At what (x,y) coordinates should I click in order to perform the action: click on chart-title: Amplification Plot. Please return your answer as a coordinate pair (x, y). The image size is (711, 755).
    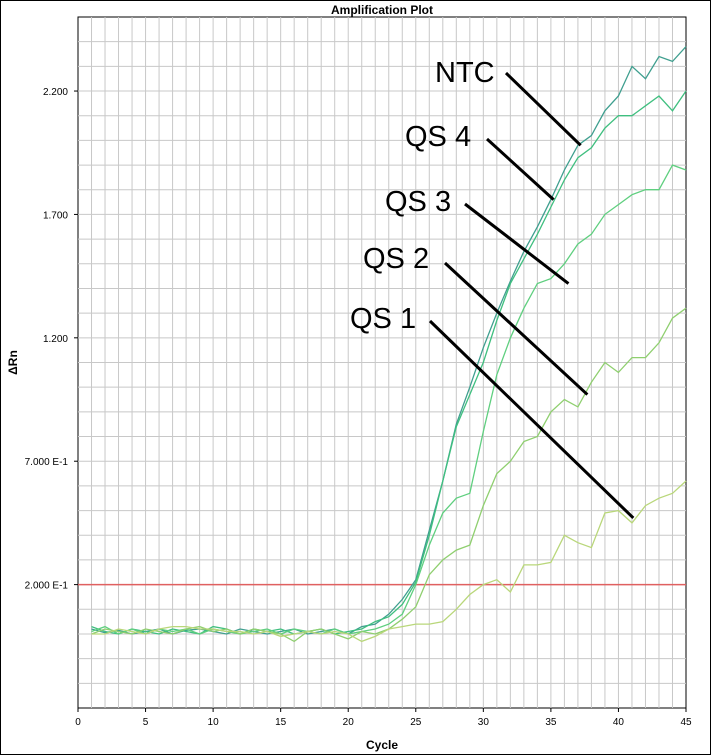
    Looking at the image, I should click on (382, 10).